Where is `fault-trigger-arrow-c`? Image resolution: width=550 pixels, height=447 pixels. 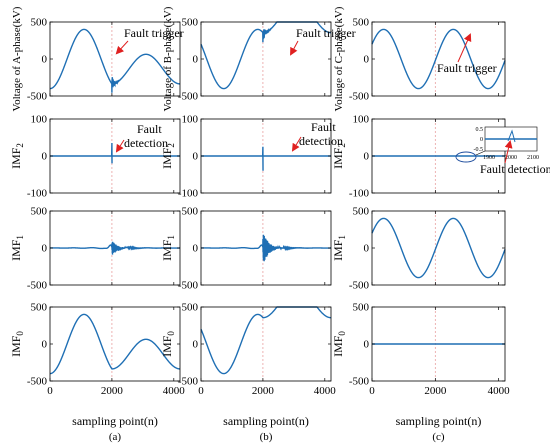 fault-trigger-arrow-c is located at coordinates (464, 48).